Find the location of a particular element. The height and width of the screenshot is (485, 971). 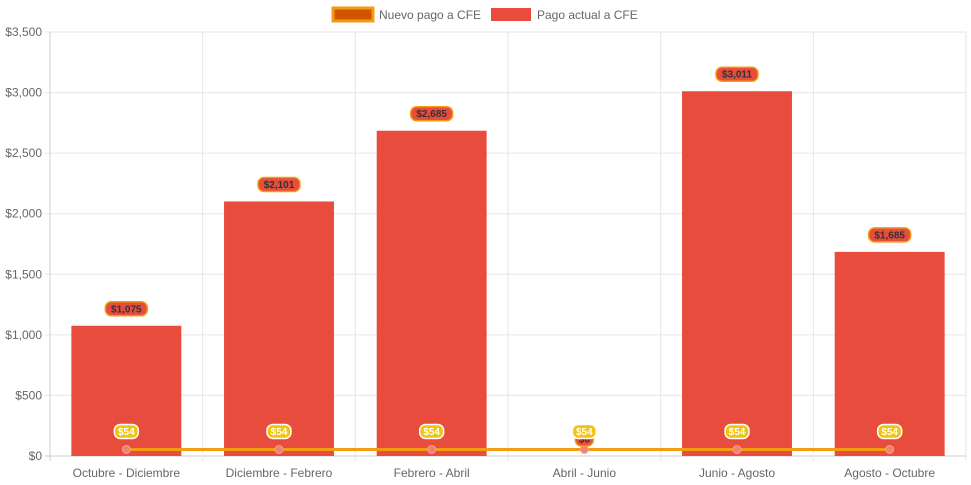

y-tick-label: $2,500 is located at coordinates (23, 153).